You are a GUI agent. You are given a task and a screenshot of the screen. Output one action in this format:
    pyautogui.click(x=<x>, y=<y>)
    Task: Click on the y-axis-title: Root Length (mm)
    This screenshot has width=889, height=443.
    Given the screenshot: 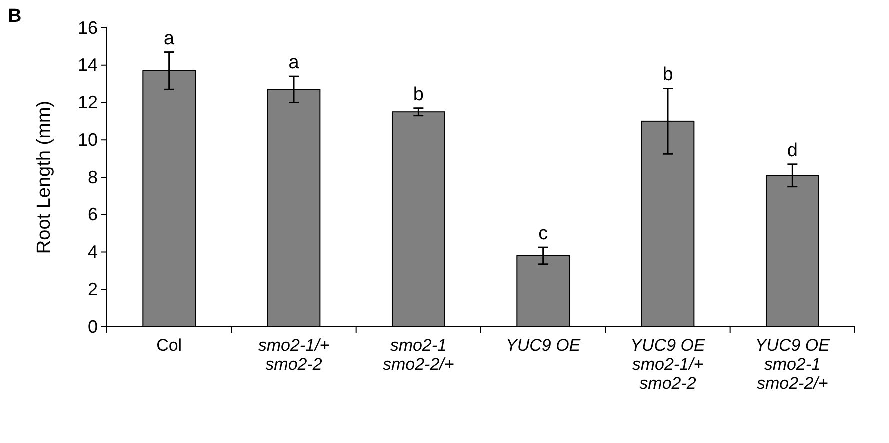 What is the action you would take?
    pyautogui.click(x=44, y=177)
    